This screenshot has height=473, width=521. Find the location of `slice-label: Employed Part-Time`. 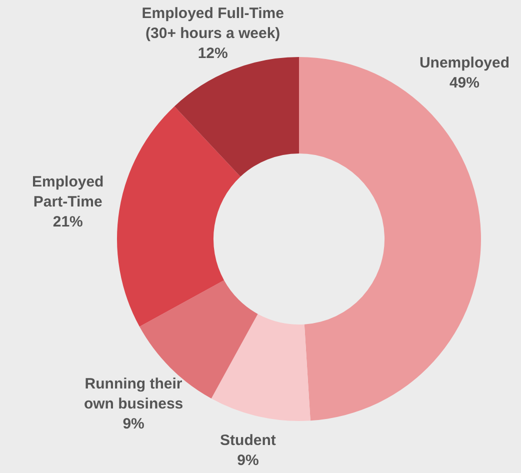

slice-label: Employed Part-Time is located at coordinates (68, 192).